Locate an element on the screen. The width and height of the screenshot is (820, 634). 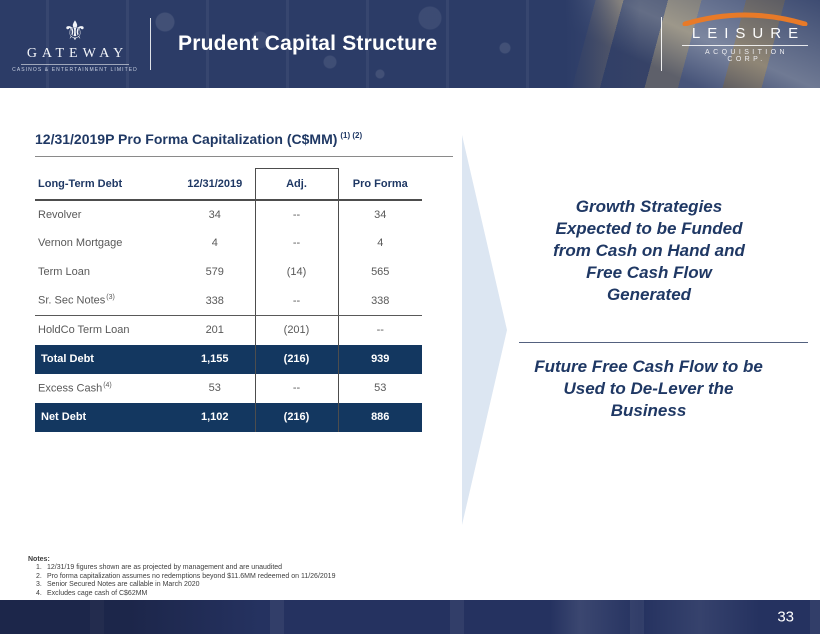
leisure-divider-line is located at coordinates (661, 44).